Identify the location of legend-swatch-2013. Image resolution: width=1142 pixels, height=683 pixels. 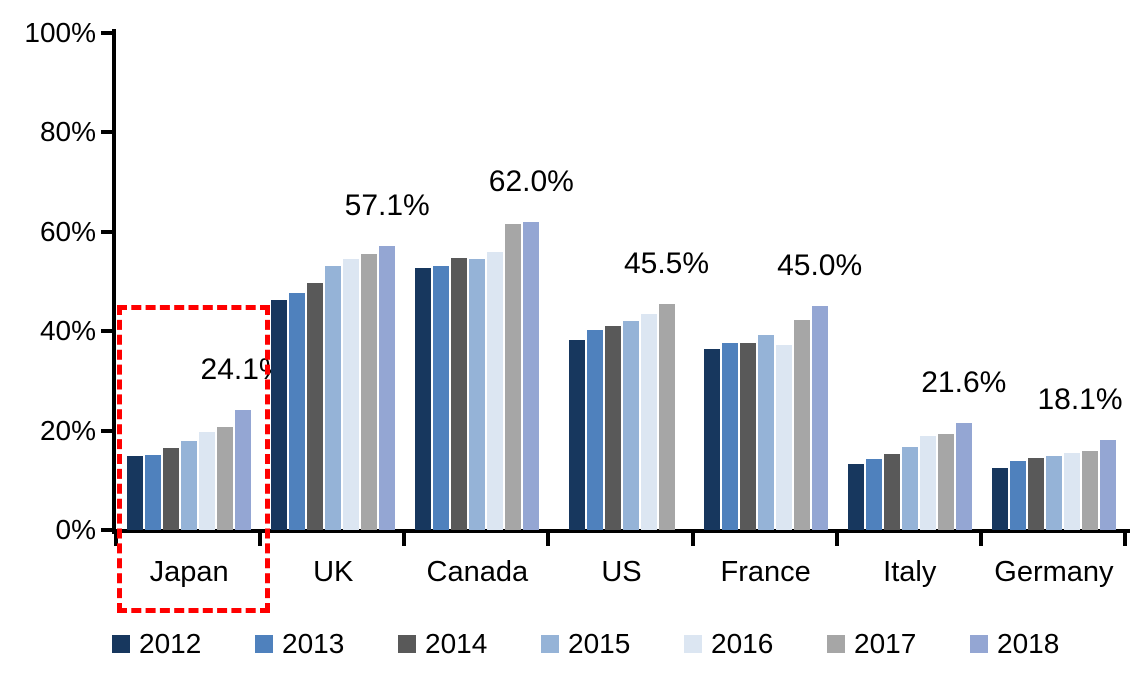
(264, 644).